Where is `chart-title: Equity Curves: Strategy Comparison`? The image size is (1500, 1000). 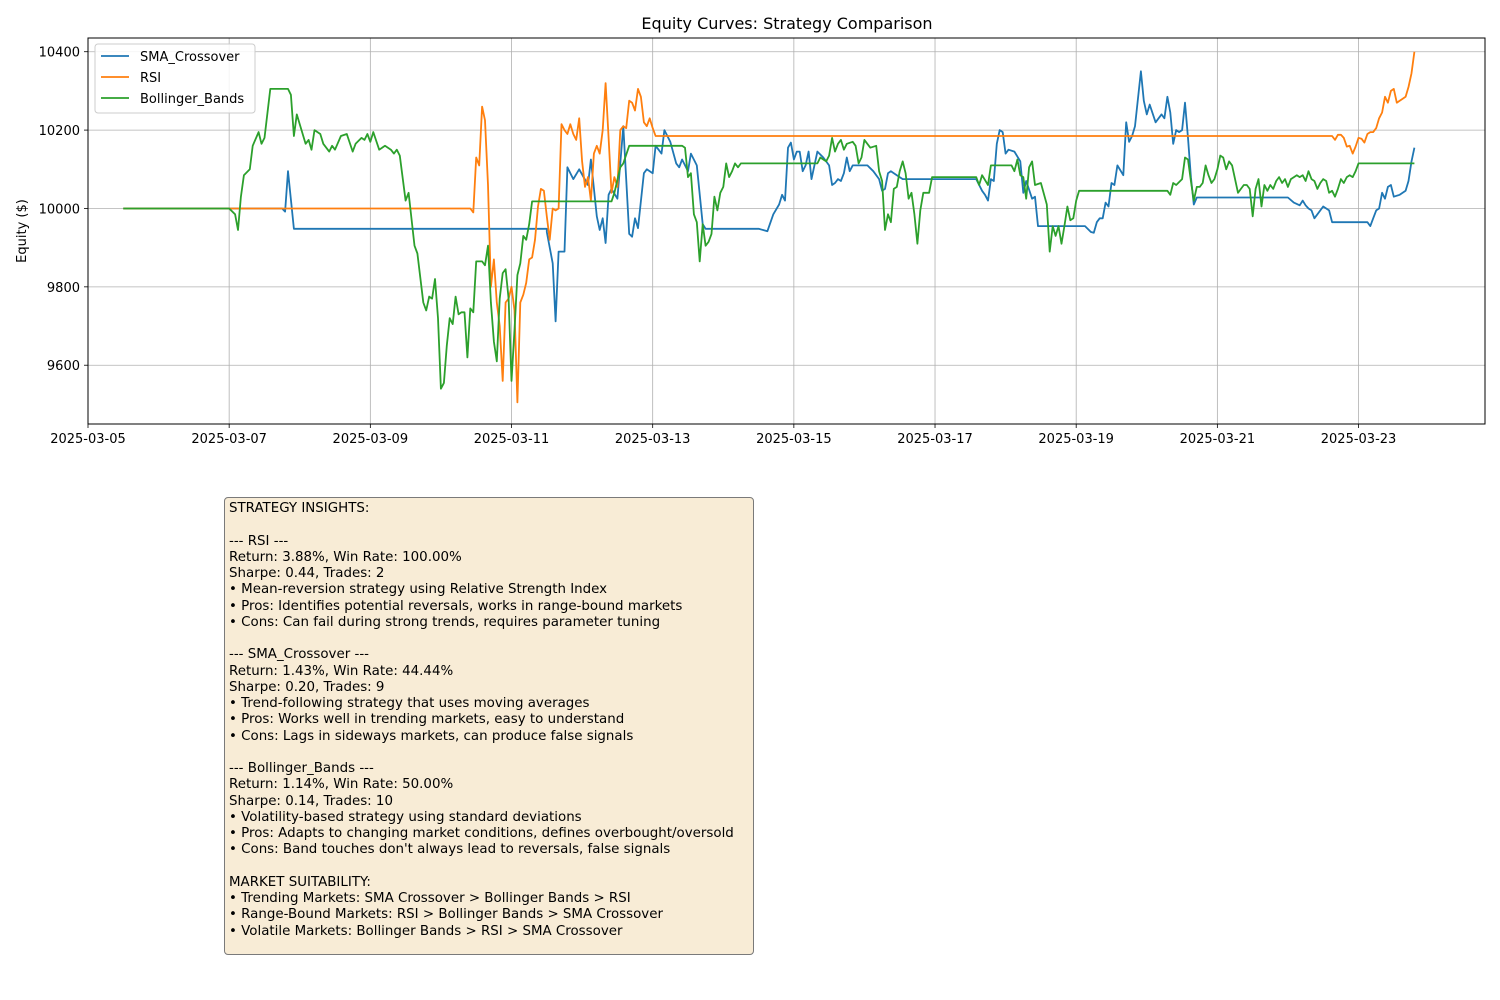 chart-title: Equity Curves: Strategy Comparison is located at coordinates (786, 23).